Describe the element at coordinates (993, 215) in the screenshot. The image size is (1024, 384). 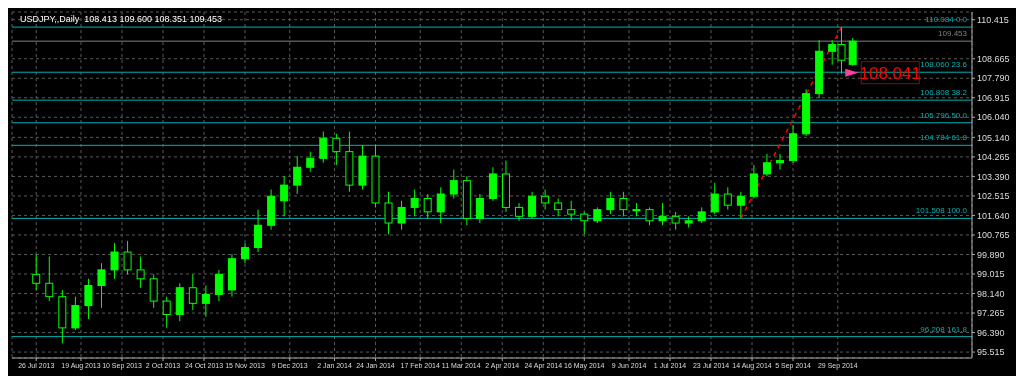
I see `y-tick-label: 101.640` at that location.